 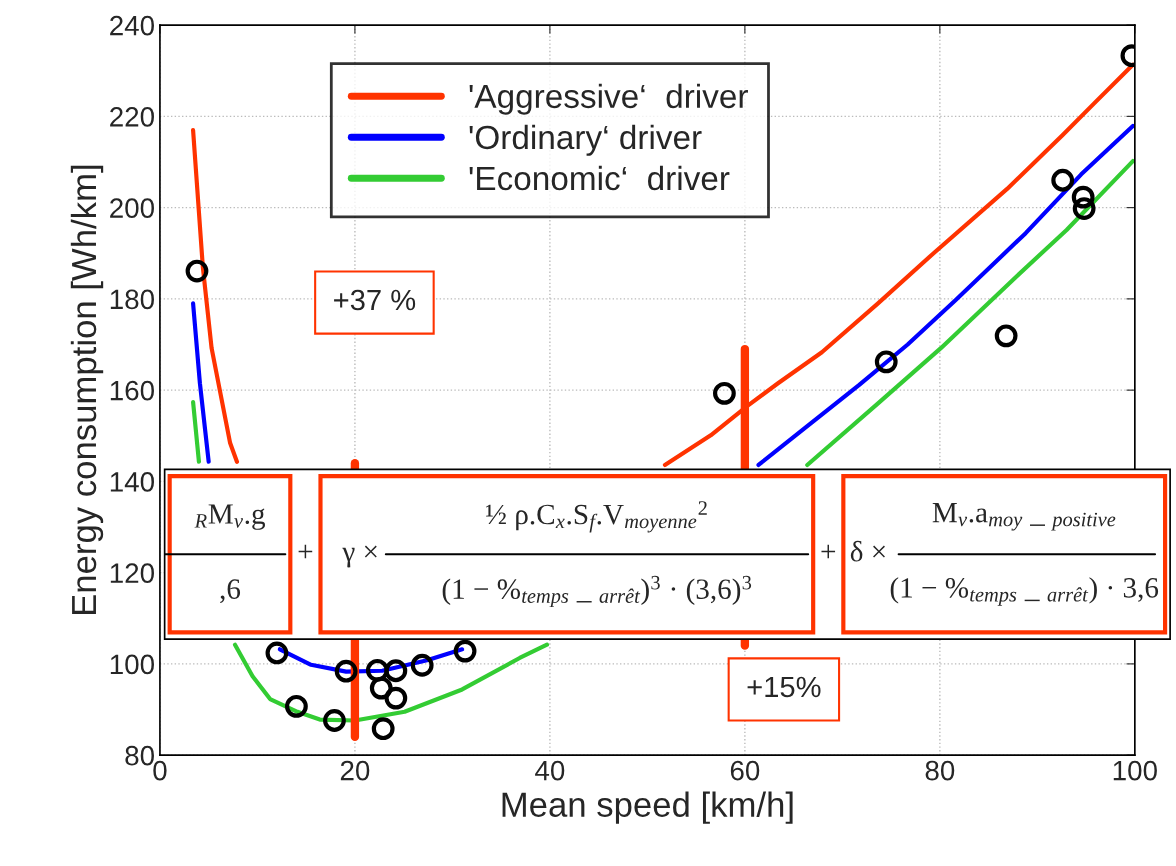 I want to click on y-tick-label: 100, so click(x=132, y=664).